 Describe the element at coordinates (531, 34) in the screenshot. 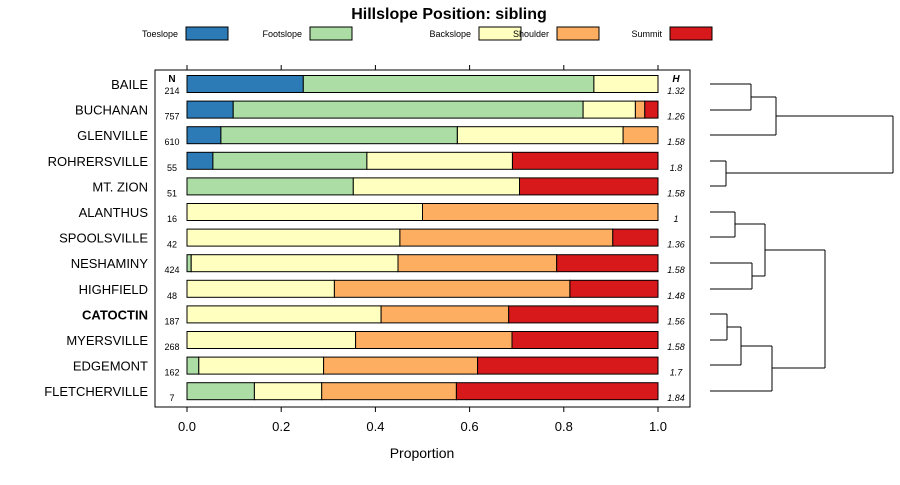

I see `legend-label: Shoulder` at that location.